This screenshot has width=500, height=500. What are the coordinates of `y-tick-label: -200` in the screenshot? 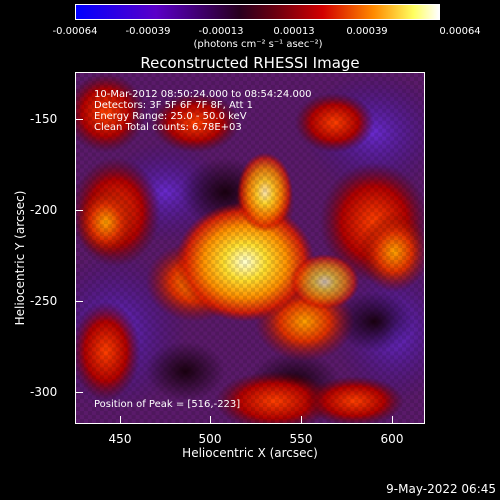 It's located at (44, 210).